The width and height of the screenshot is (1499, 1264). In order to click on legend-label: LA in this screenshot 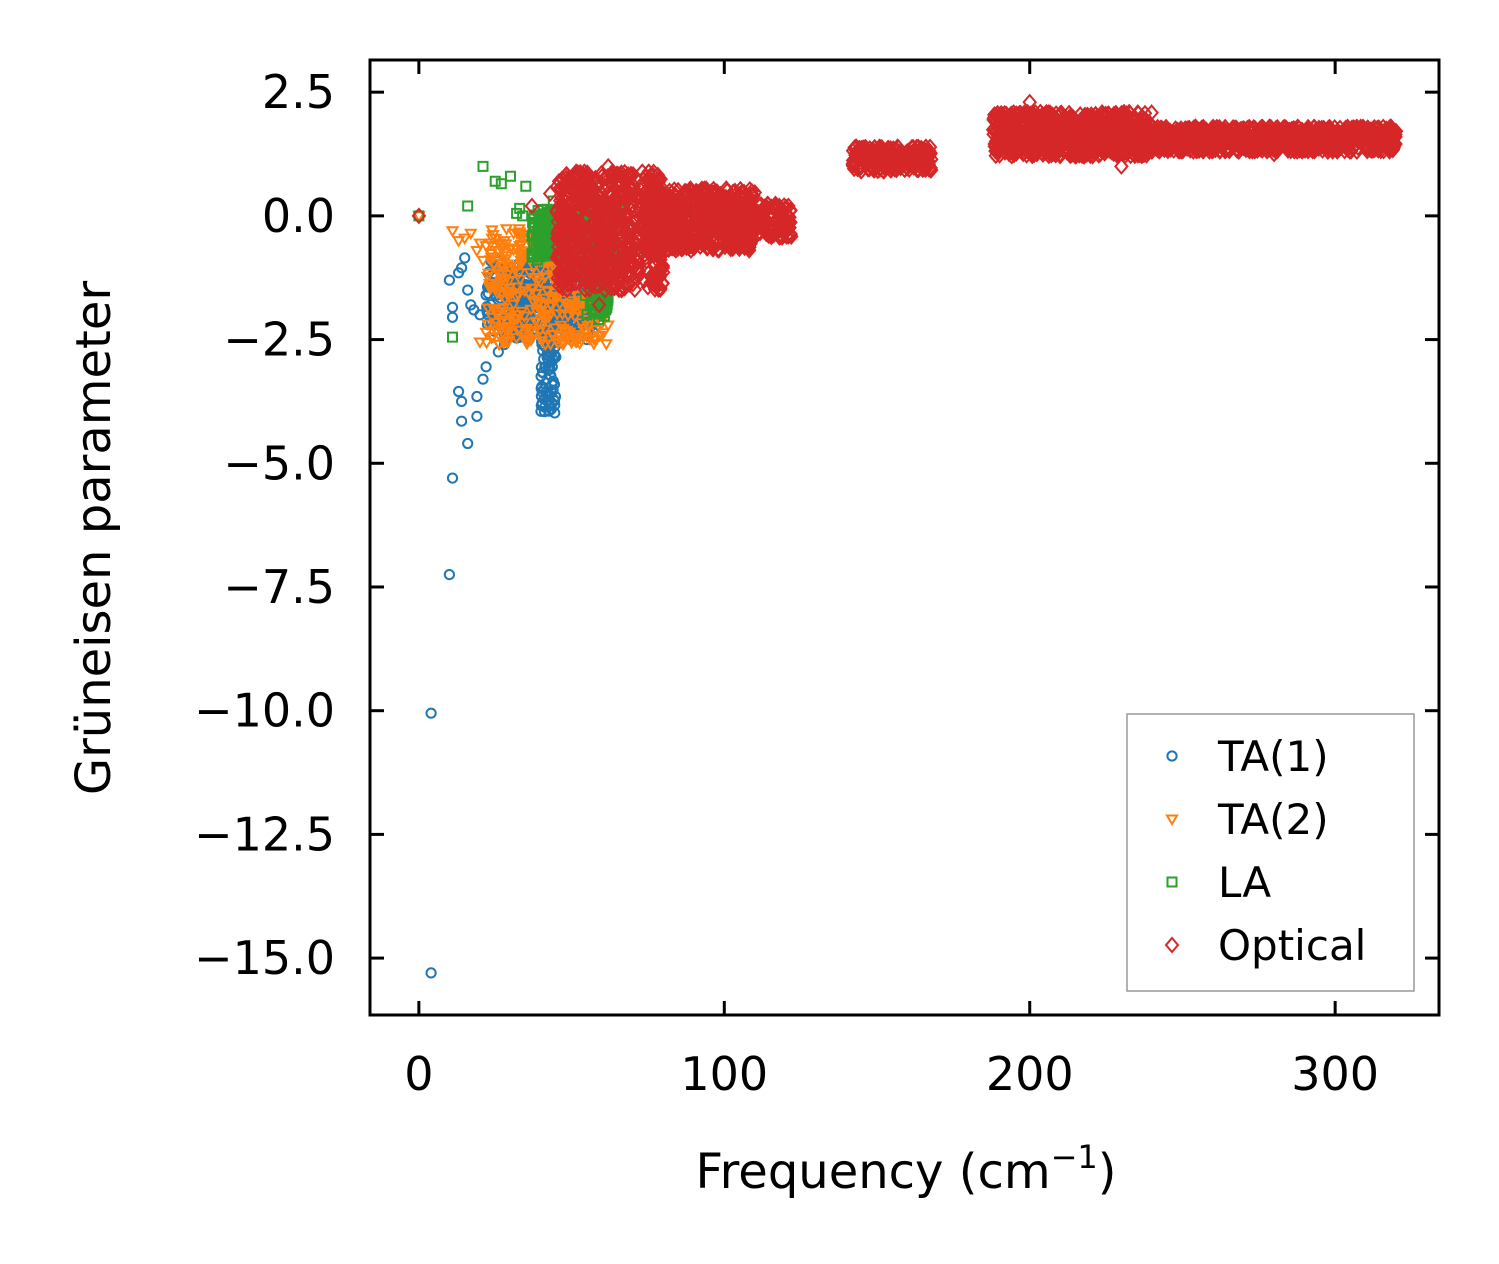, I will do `click(1244, 882)`.